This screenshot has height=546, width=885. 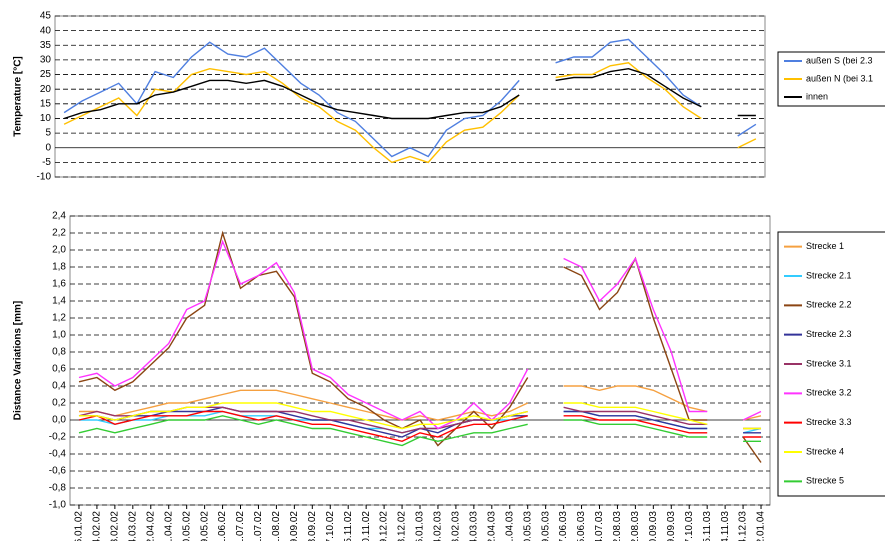 What do you see at coordinates (635, 526) in the screenshot?
I see `x-tick-label: 22.08.03` at bounding box center [635, 526].